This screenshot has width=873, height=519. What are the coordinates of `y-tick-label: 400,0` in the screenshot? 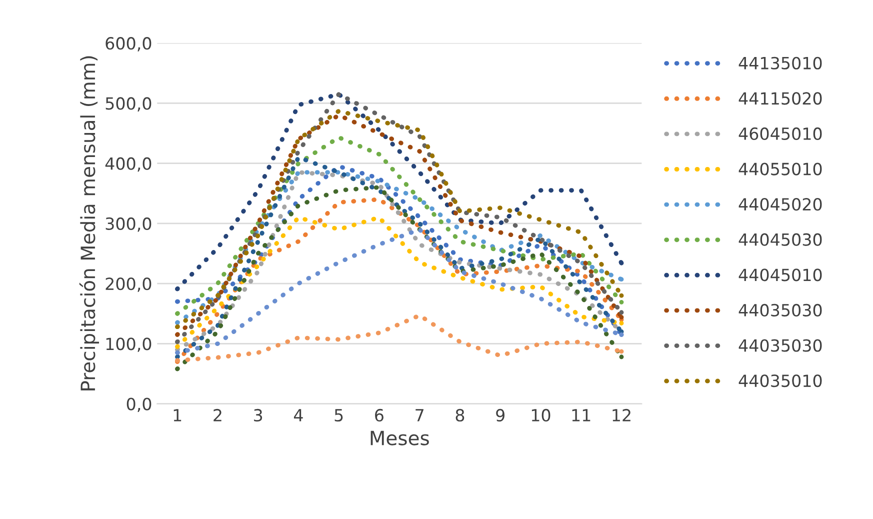 It's located at (128, 164).